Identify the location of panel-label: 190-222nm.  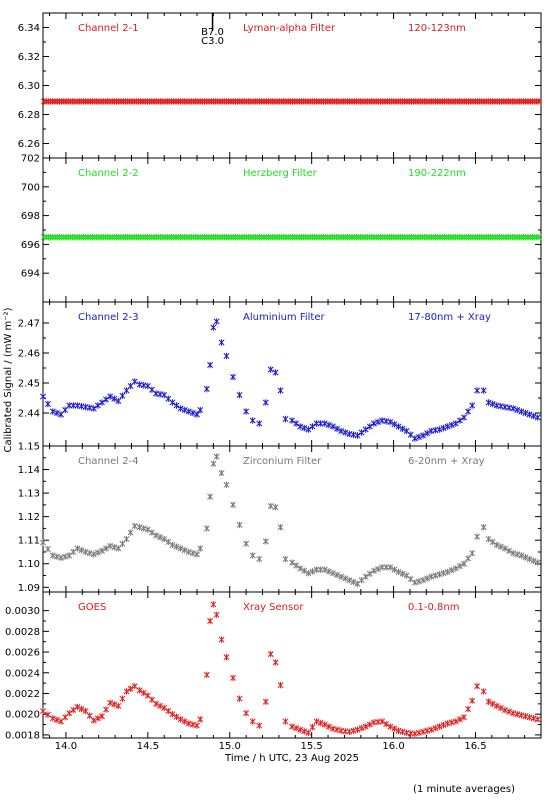
(437, 173).